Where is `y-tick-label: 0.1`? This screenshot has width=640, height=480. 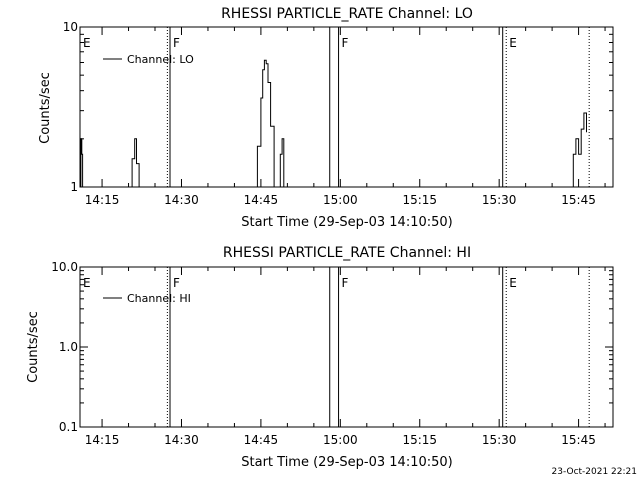 y-tick-label: 0.1 is located at coordinates (68, 427).